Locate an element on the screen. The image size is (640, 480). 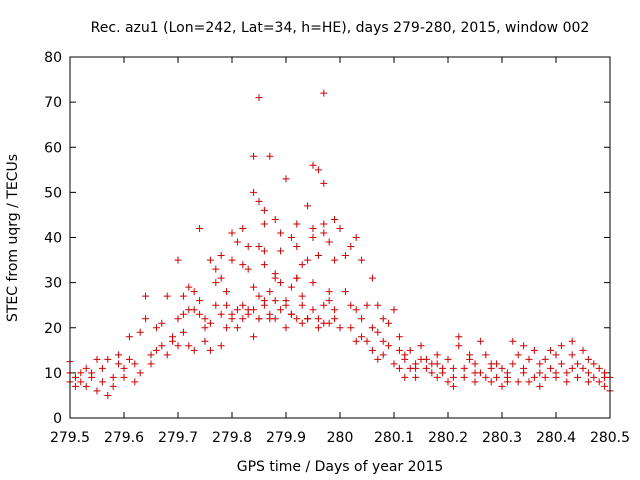
y-tick-label: 50 is located at coordinates (53, 193).